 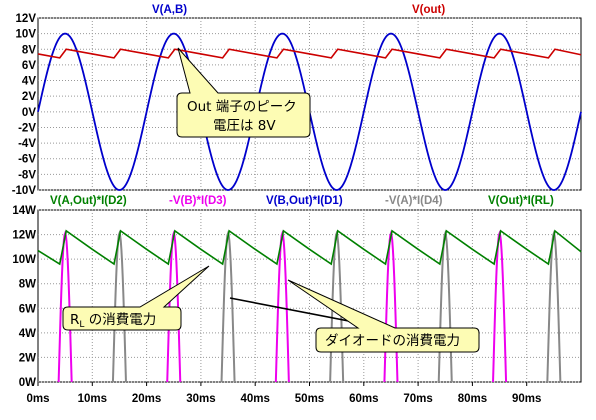 I want to click on x-tick-label: 60ms, so click(x=363, y=399).